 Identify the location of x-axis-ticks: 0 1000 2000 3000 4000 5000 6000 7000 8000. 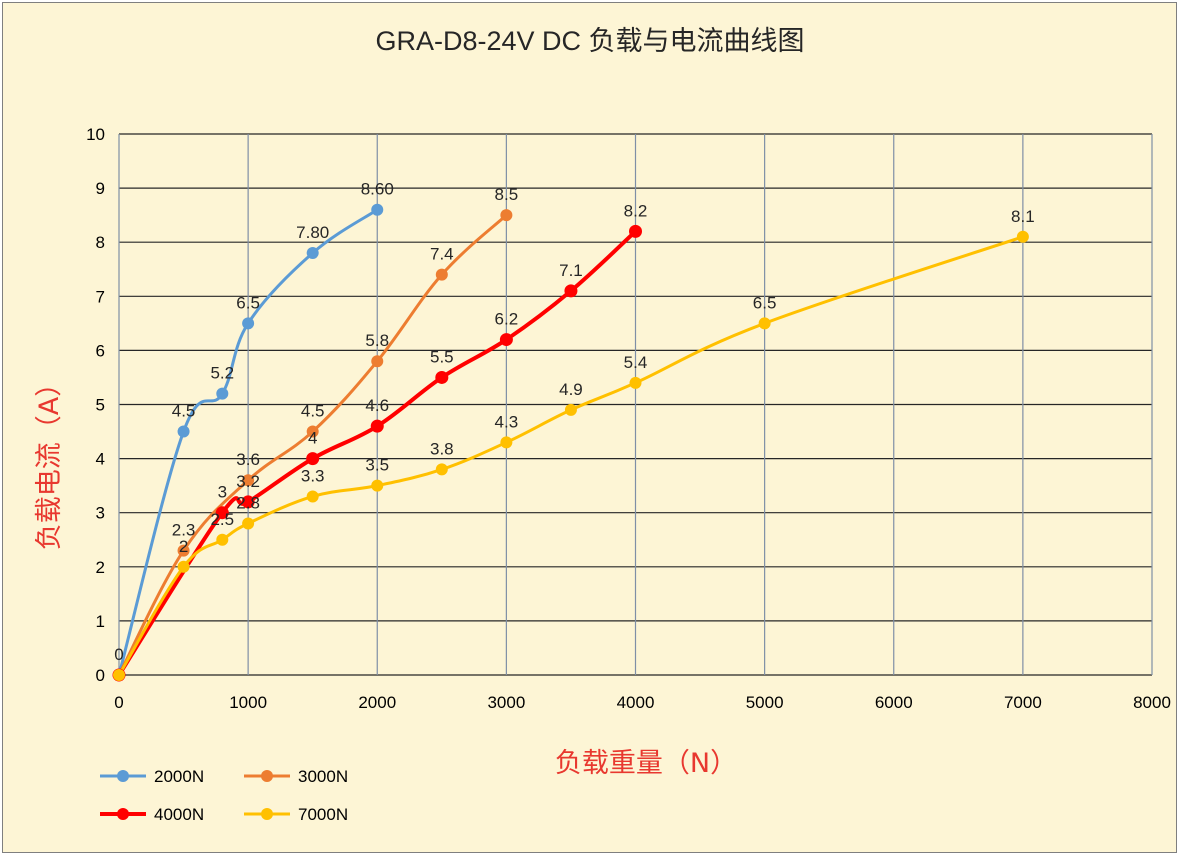
(642, 702).